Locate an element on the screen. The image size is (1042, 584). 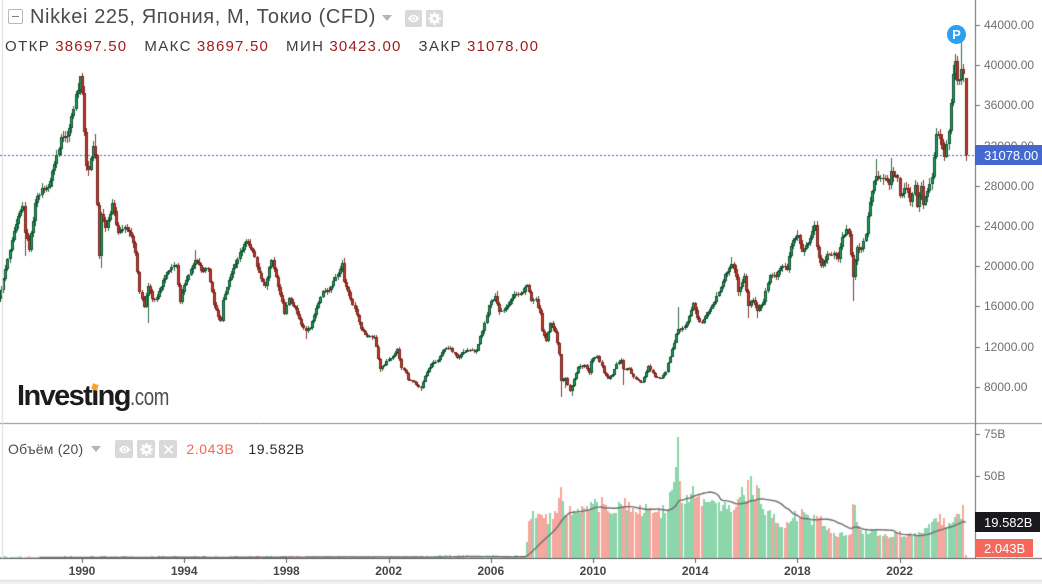
ohlc-high-label: МАКС is located at coordinates (168, 46).